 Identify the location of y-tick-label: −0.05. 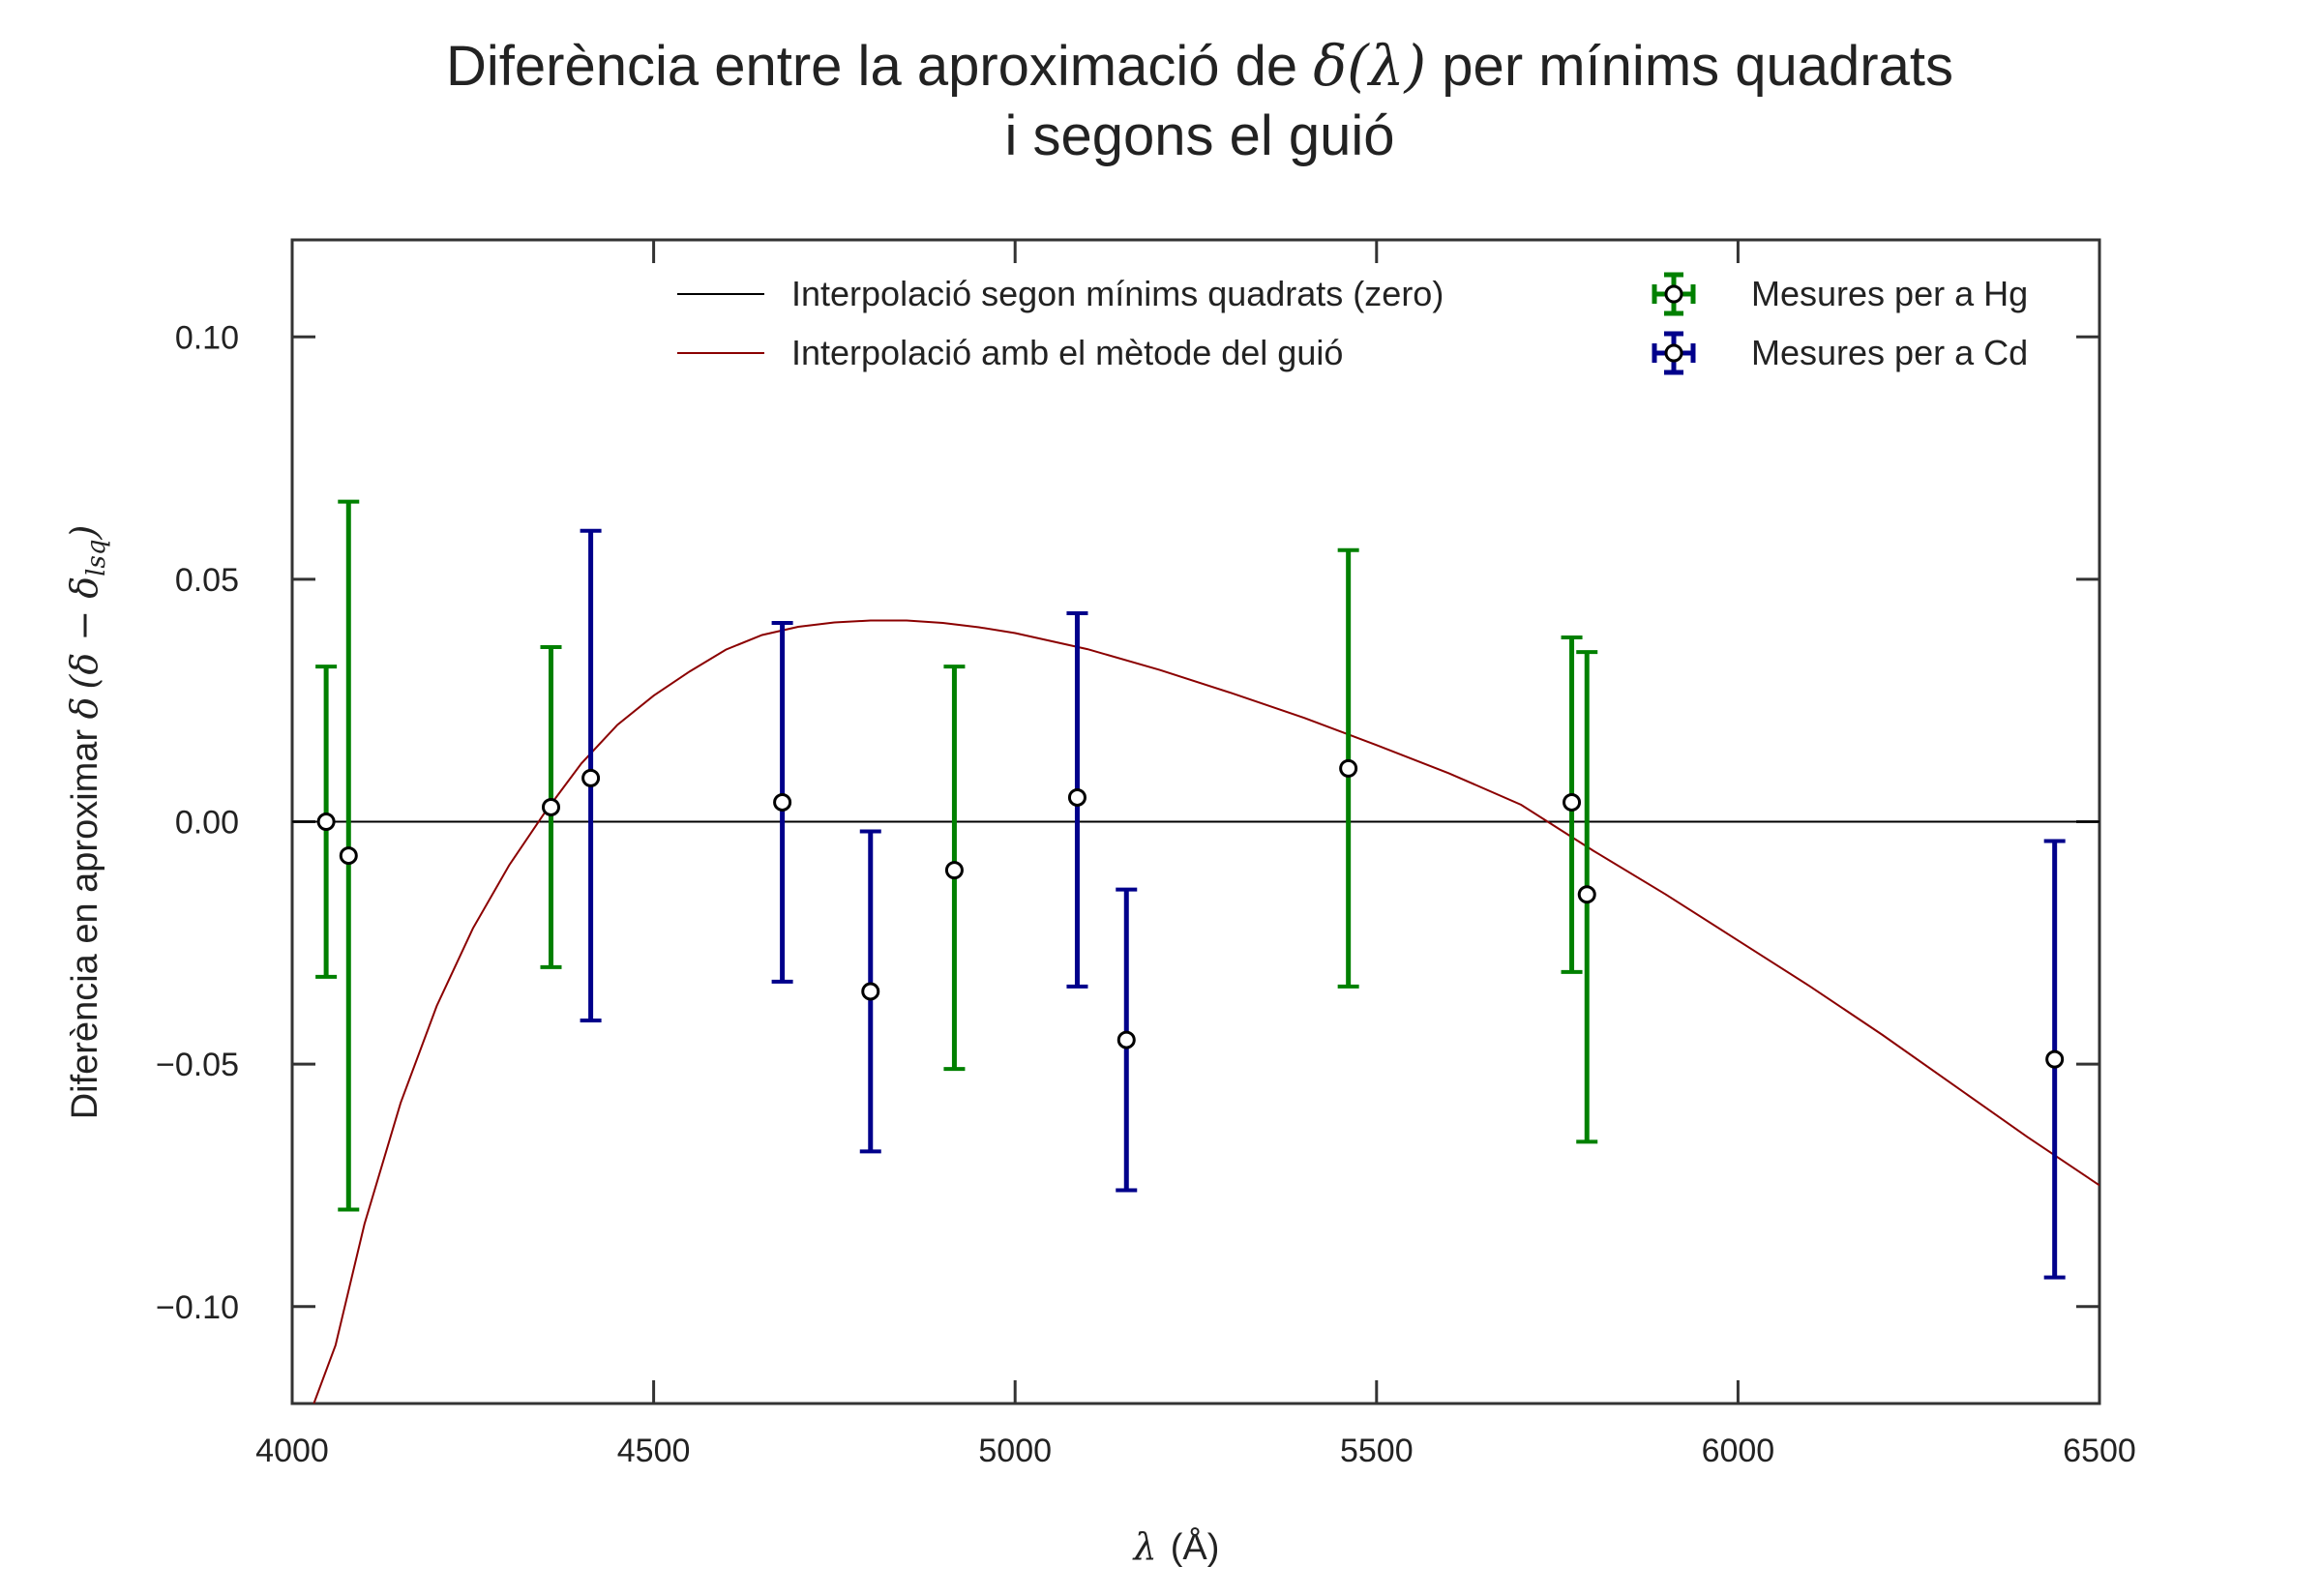
(197, 1065).